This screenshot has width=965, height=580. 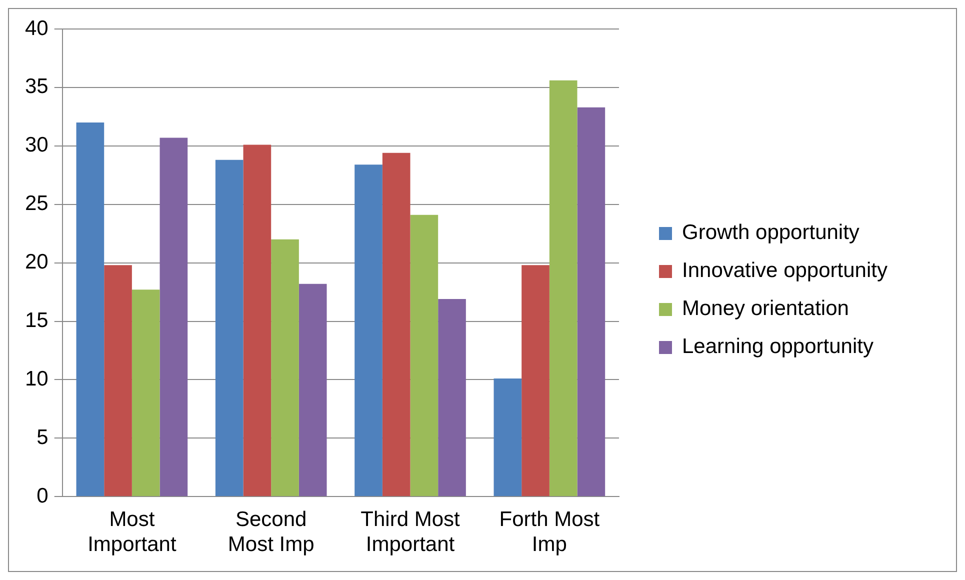 I want to click on legend-label: Learning opportunity, so click(x=778, y=347).